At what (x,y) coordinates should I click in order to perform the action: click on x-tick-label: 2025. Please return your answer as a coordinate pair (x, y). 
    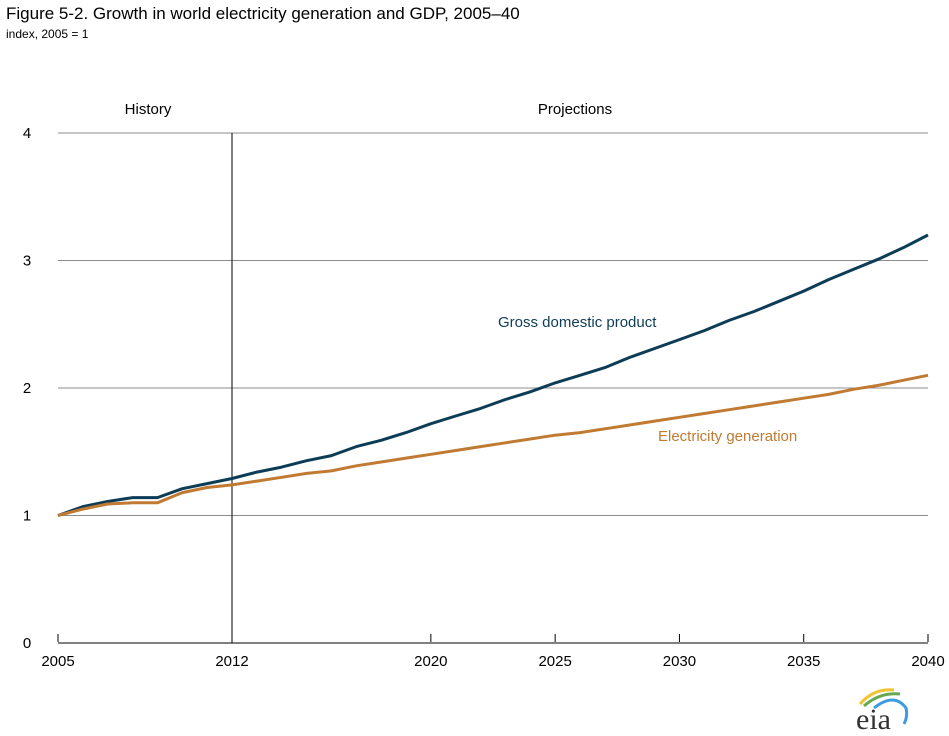
    Looking at the image, I should click on (554, 661).